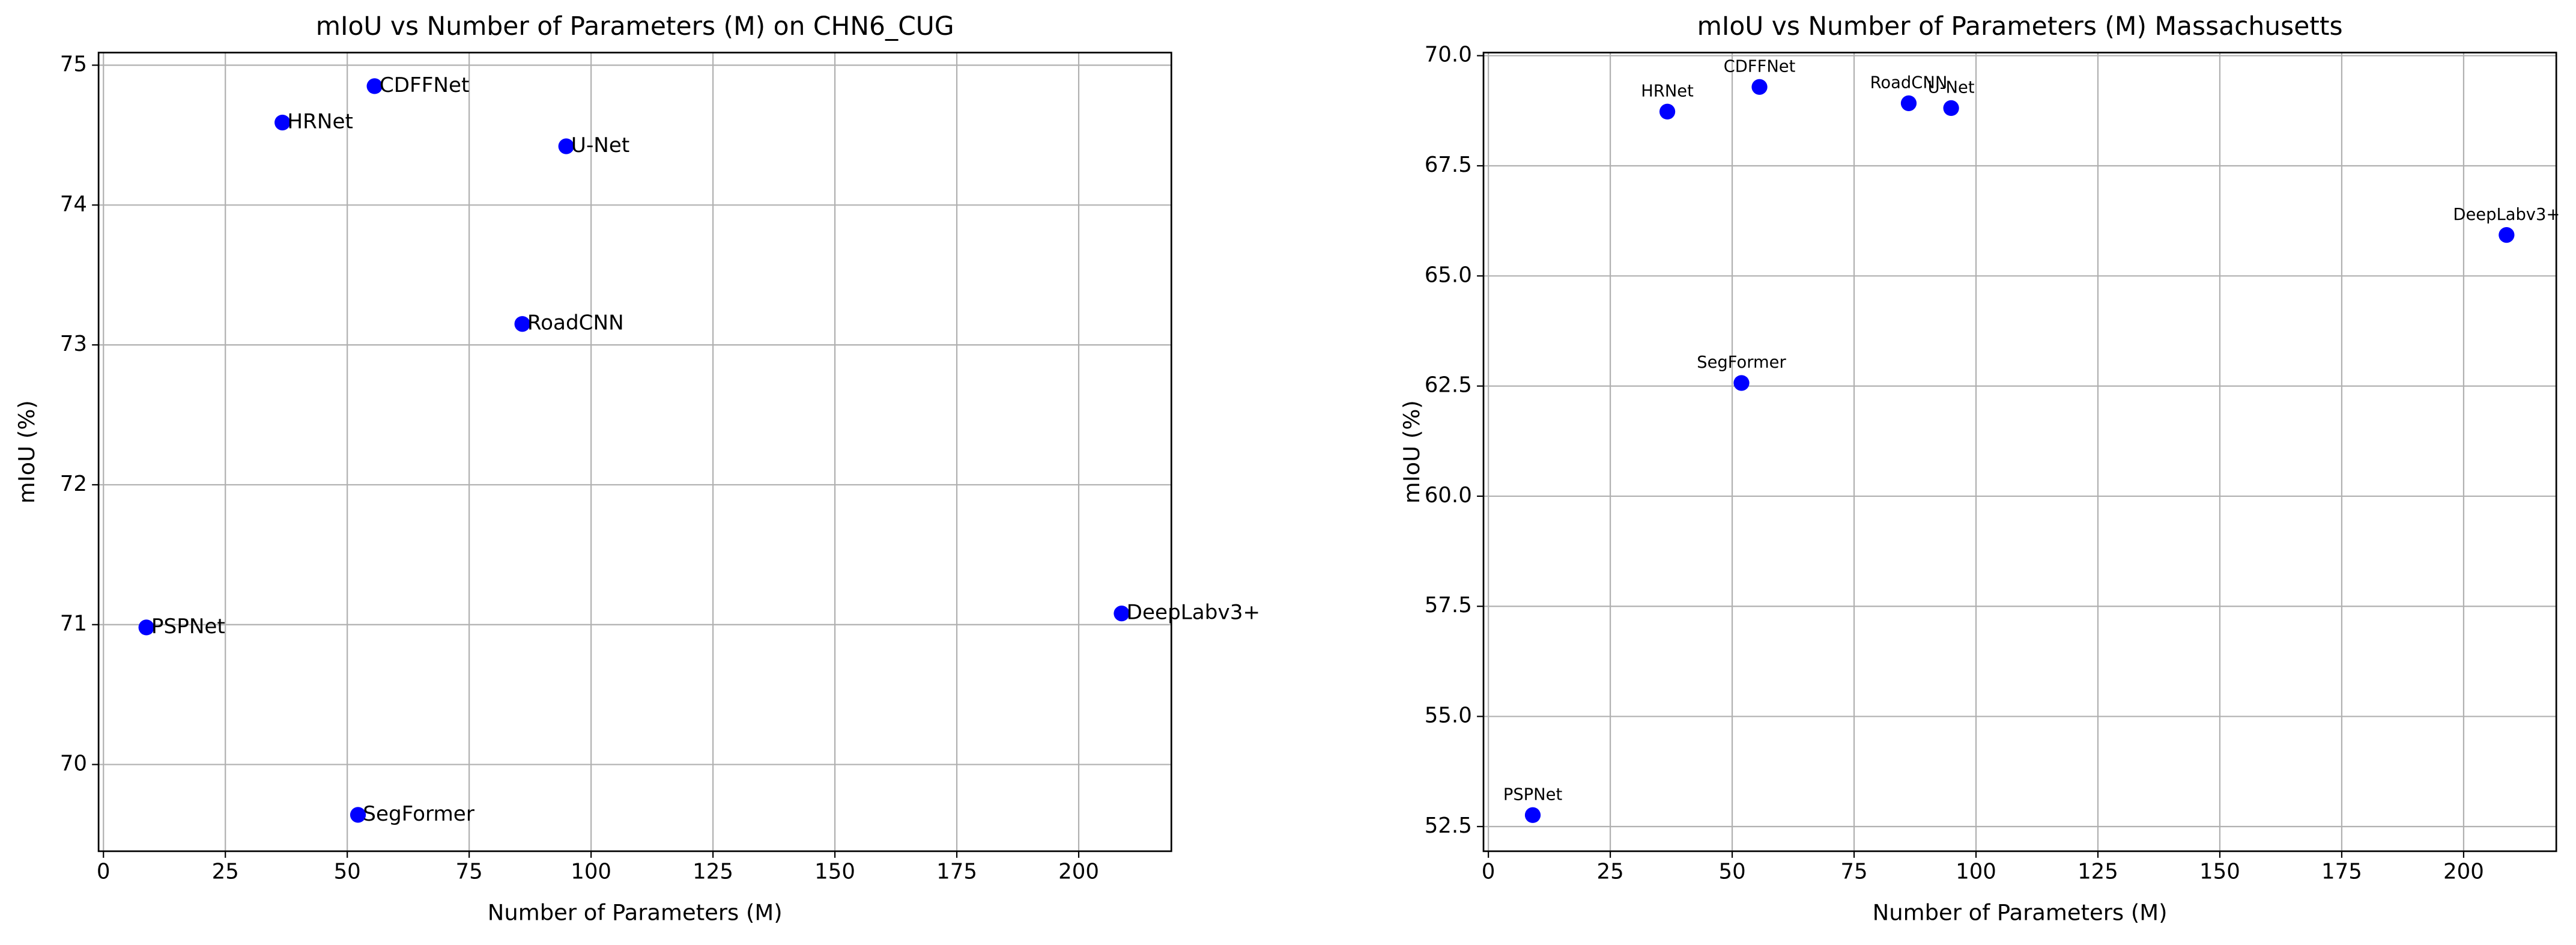  What do you see at coordinates (73, 64) in the screenshot?
I see `y-tick-label: 75` at bounding box center [73, 64].